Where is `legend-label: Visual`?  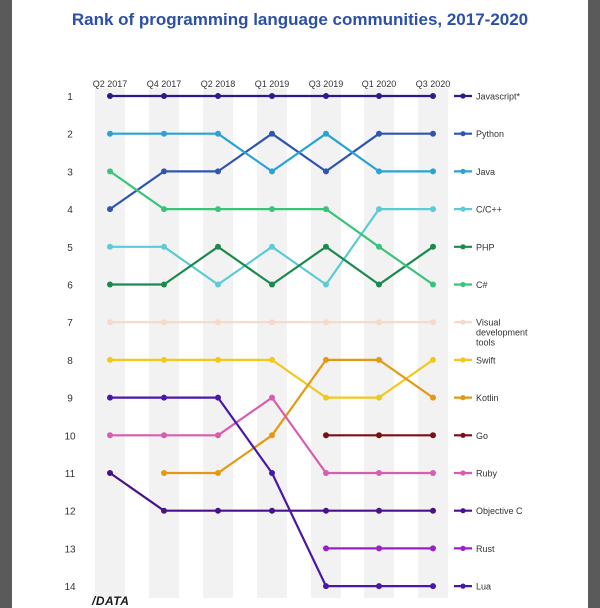 legend-label: Visual is located at coordinates (488, 323).